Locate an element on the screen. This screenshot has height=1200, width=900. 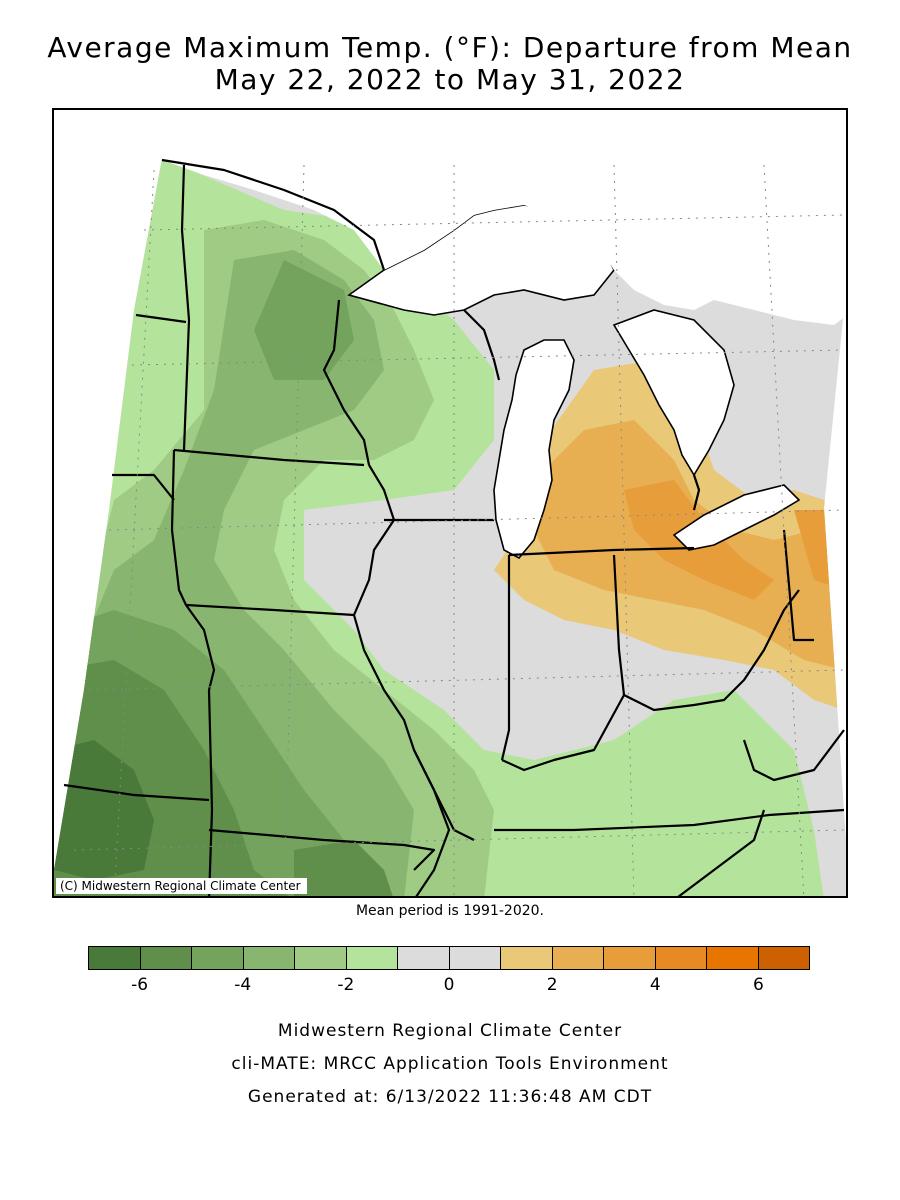
mean-period-note: Mean period is 1991-2020. is located at coordinates (450, 911).